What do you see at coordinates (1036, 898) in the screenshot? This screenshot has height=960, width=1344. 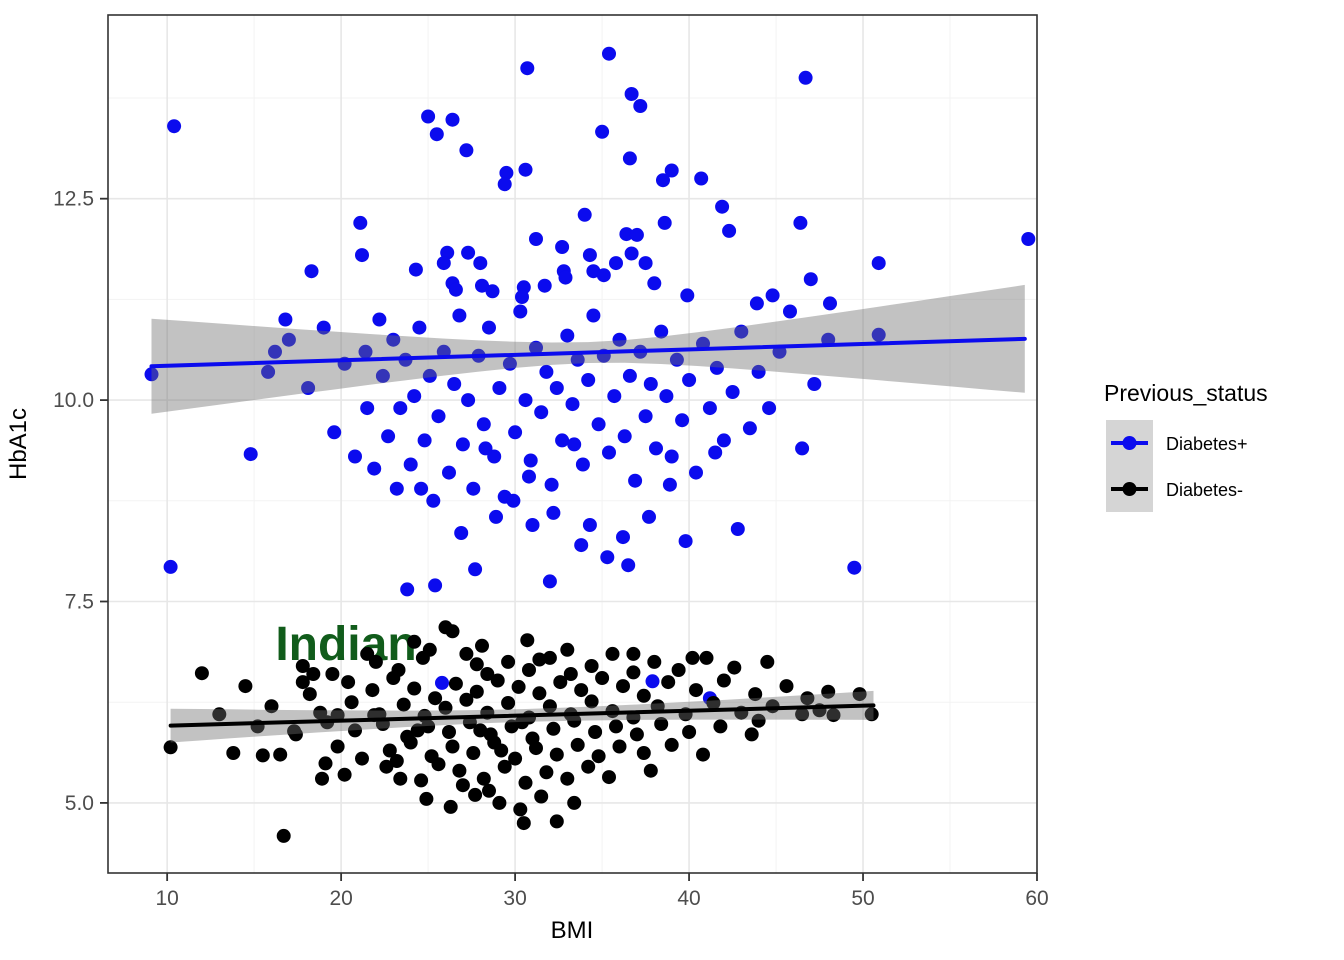 I see `x-tick-label: 60` at bounding box center [1036, 898].